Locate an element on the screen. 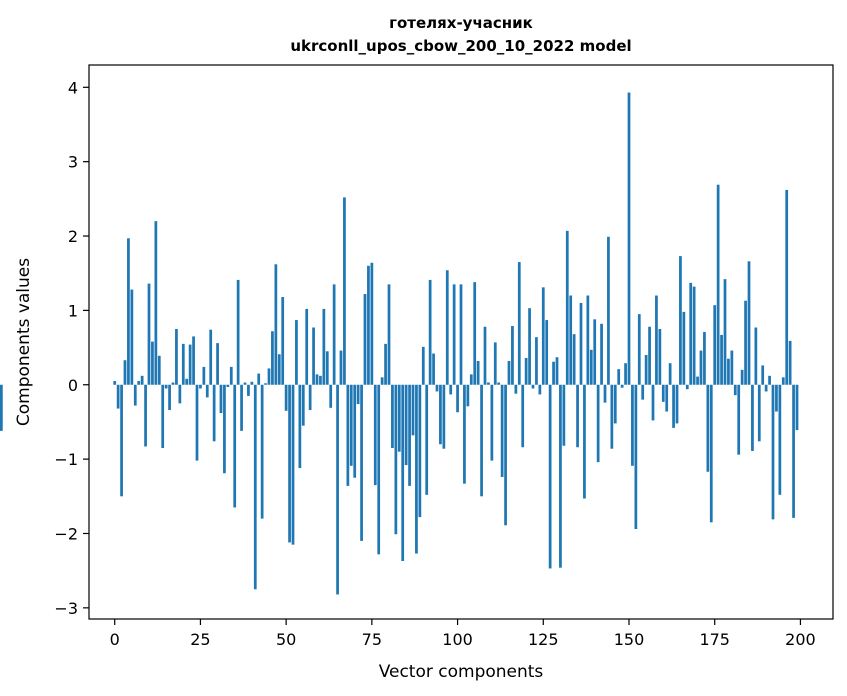 The height and width of the screenshot is (696, 847). y-tick-label: −3 is located at coordinates (66, 608).